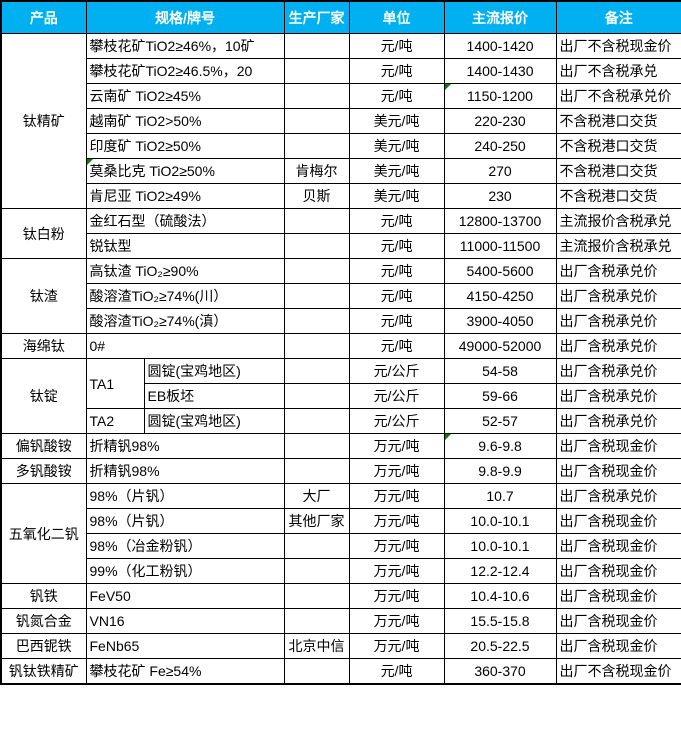 The width and height of the screenshot is (681, 743). Describe the element at coordinates (316, 196) in the screenshot. I see `maker-cell: 贝斯` at that location.